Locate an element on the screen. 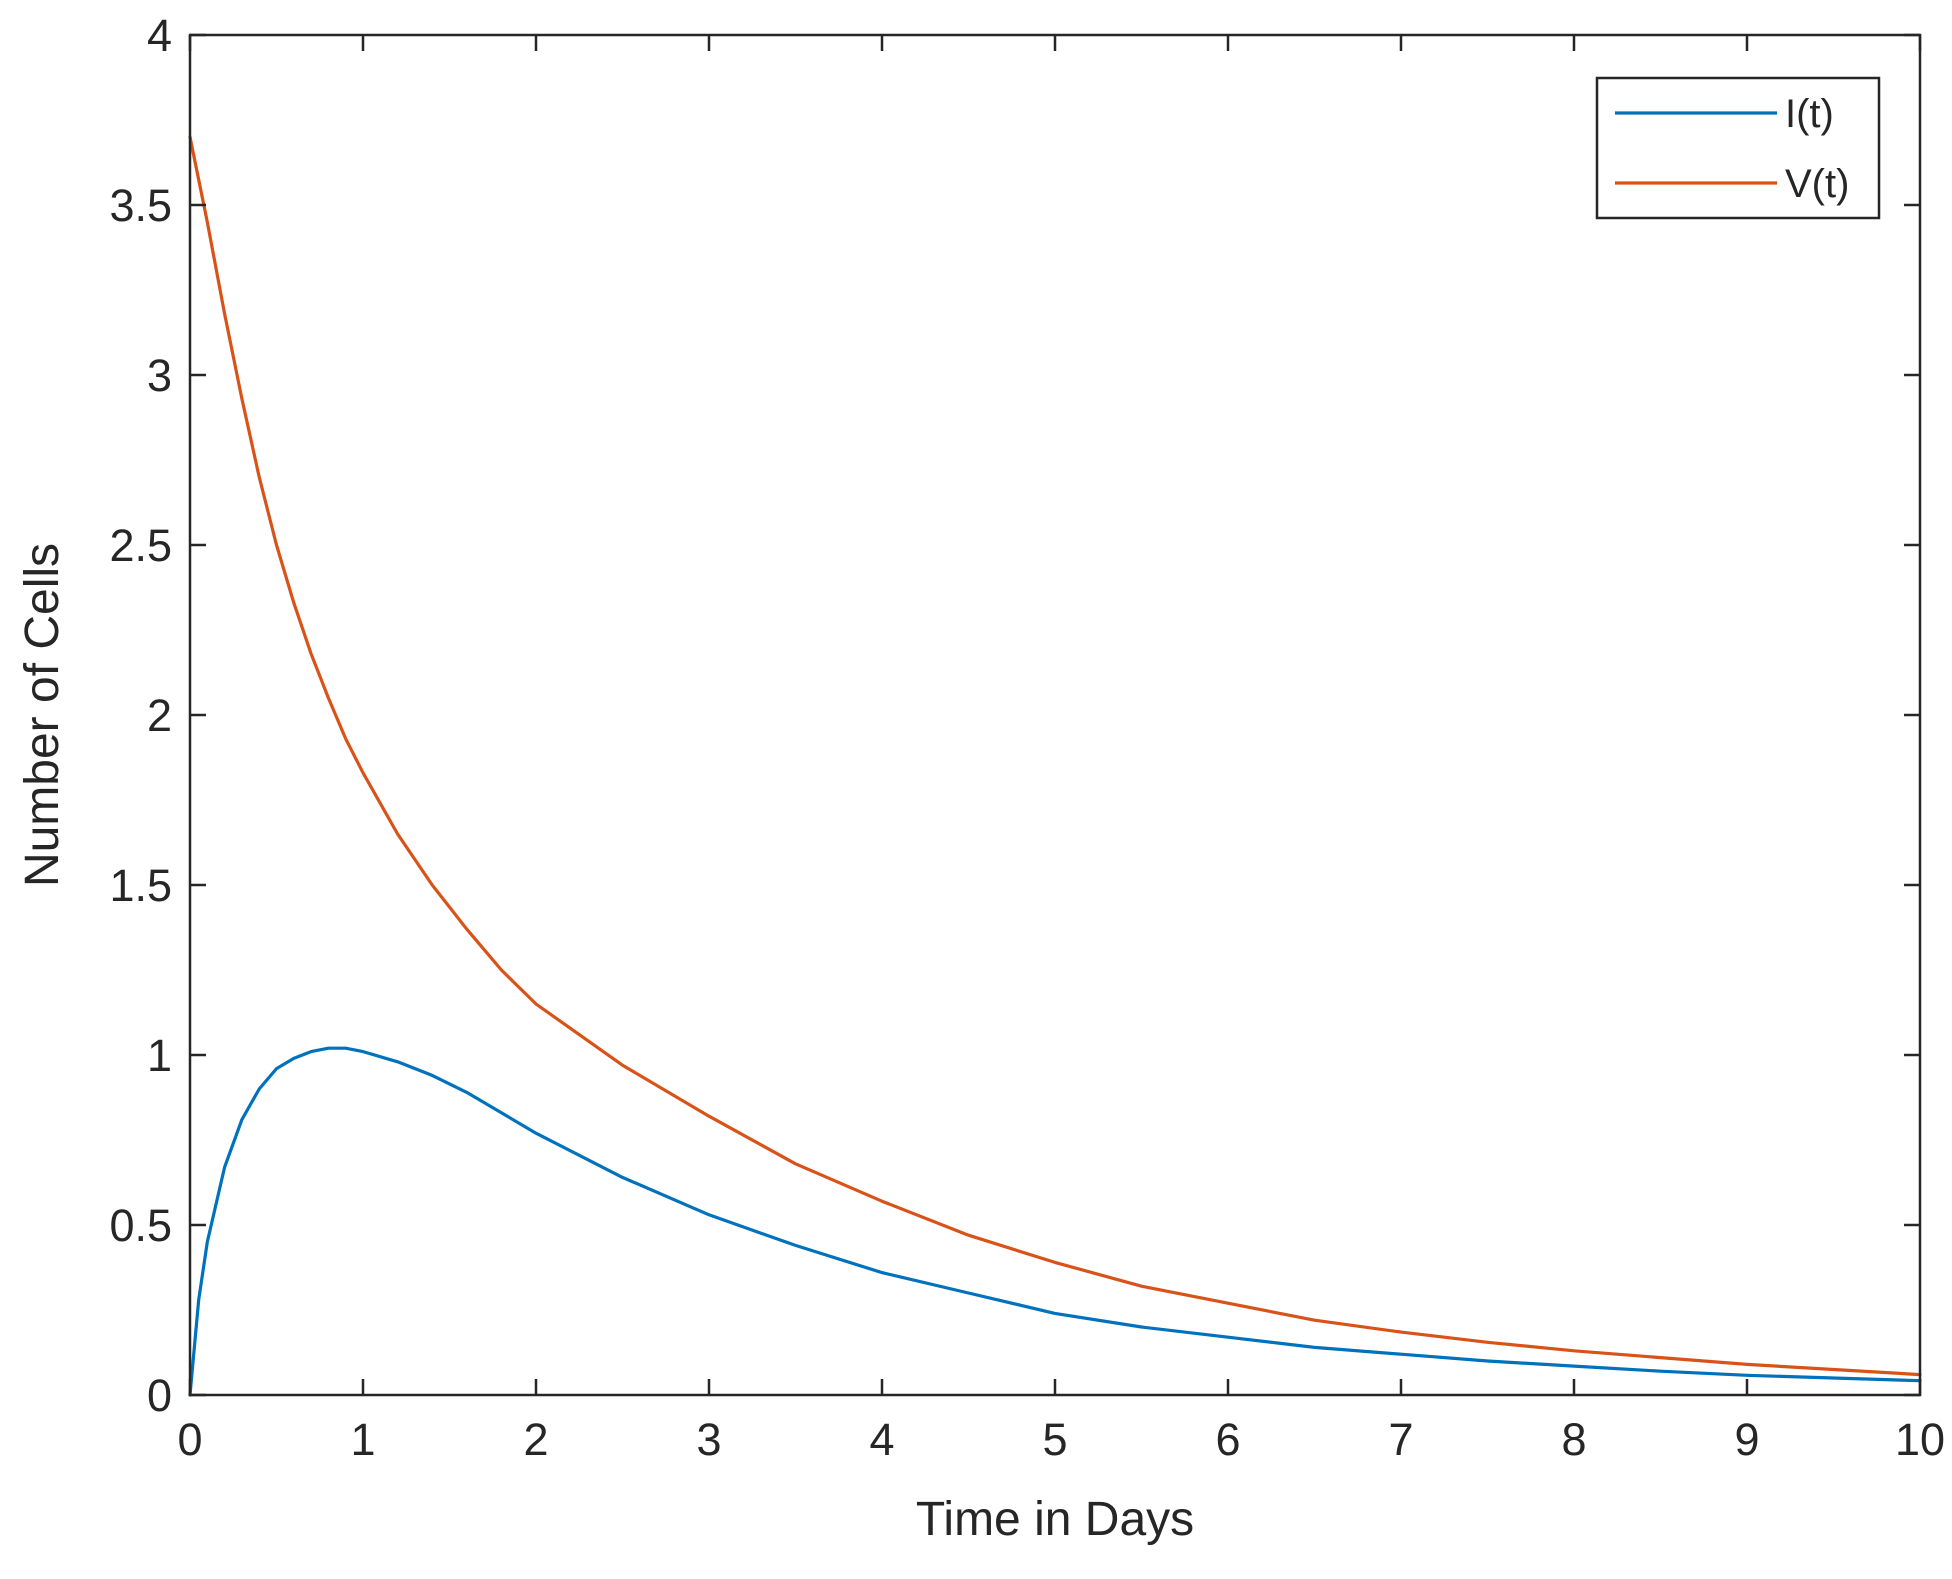 Image resolution: width=1952 pixels, height=1579 pixels. y-tick-label: 0 is located at coordinates (159, 1395).